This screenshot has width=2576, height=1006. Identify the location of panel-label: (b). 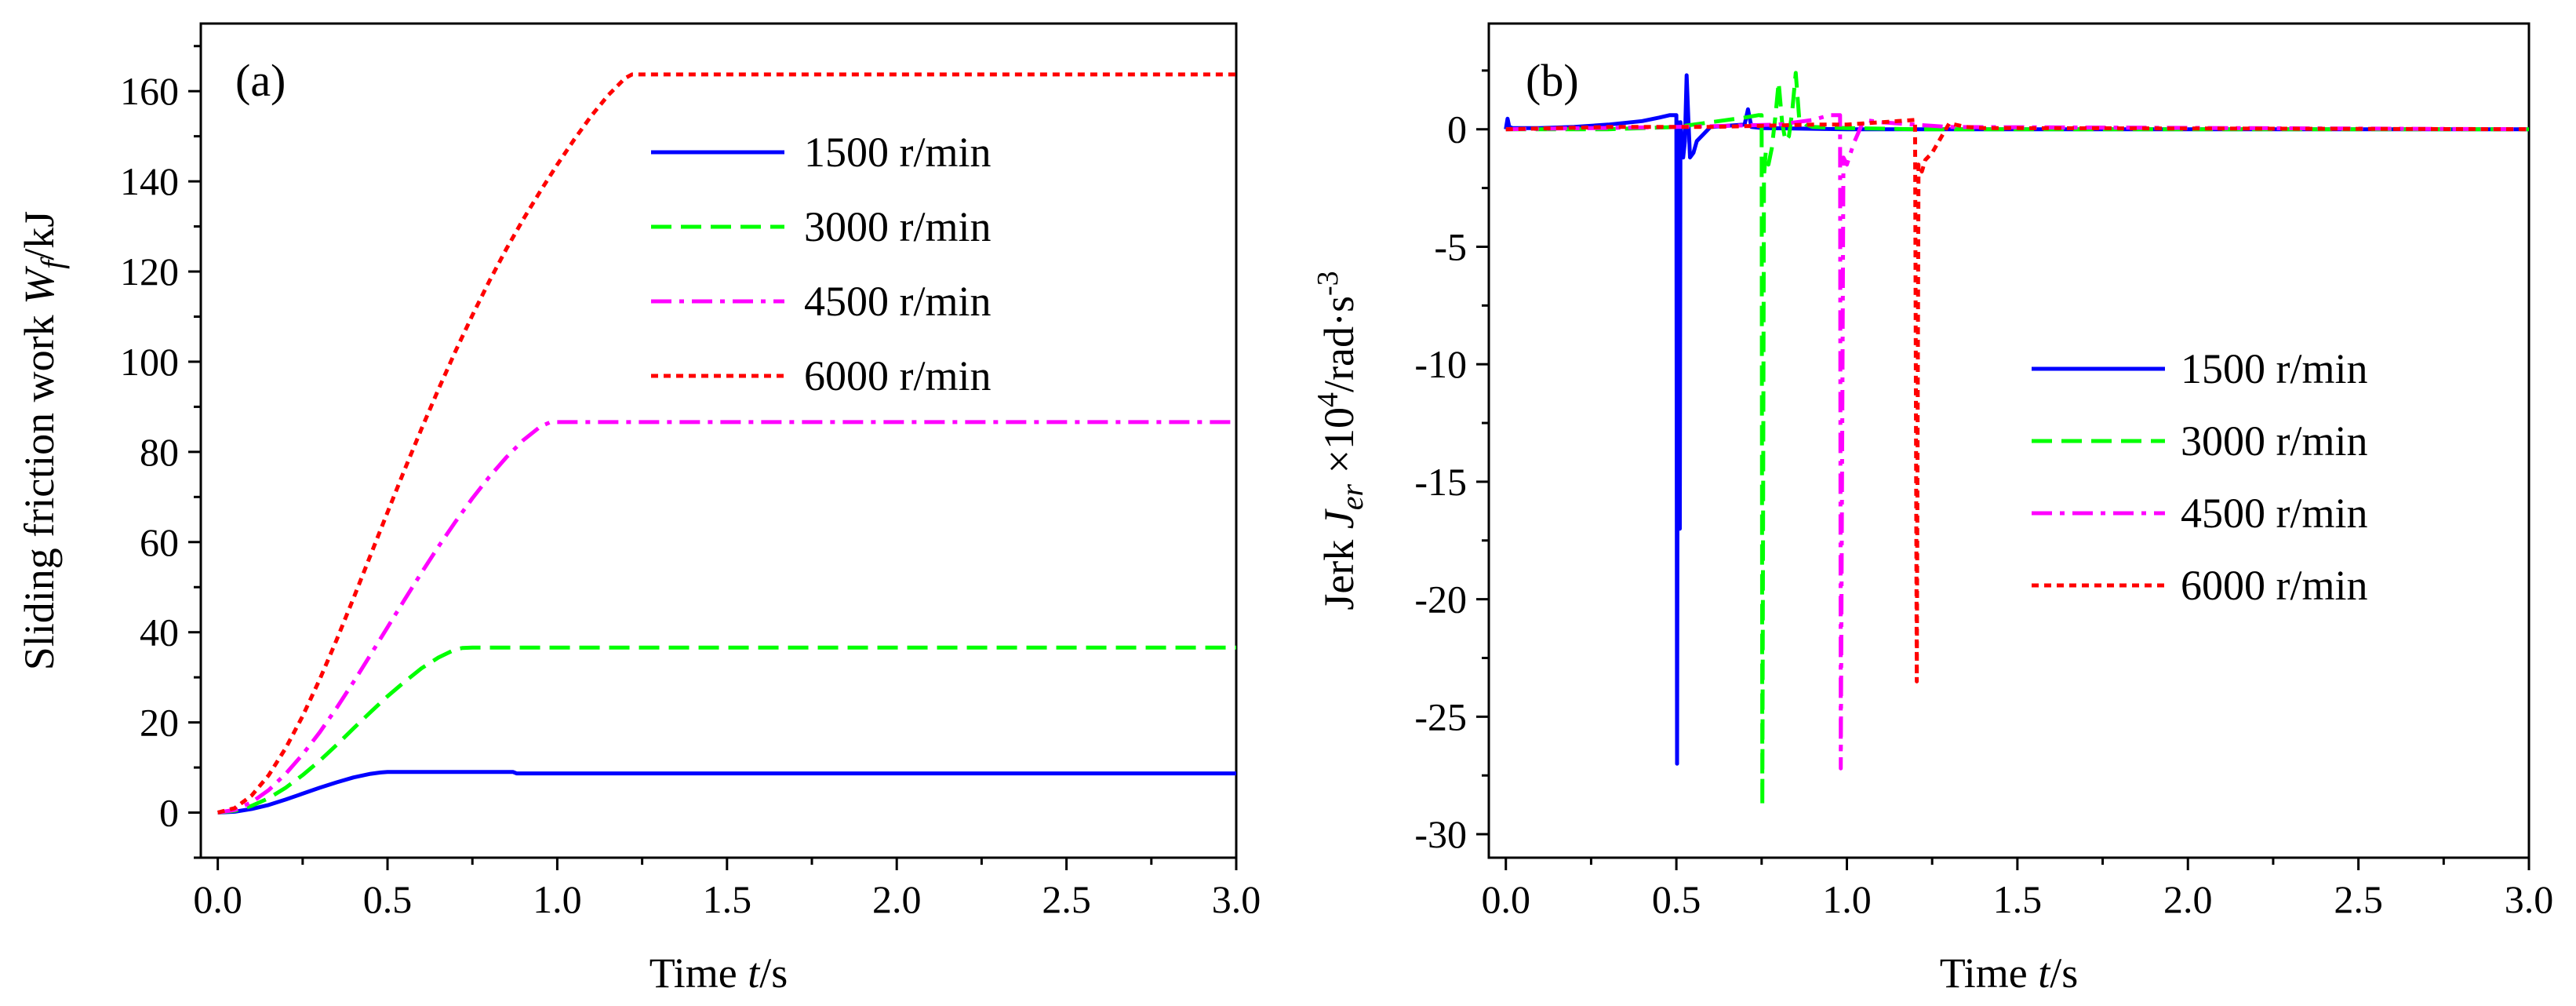
(1552, 80).